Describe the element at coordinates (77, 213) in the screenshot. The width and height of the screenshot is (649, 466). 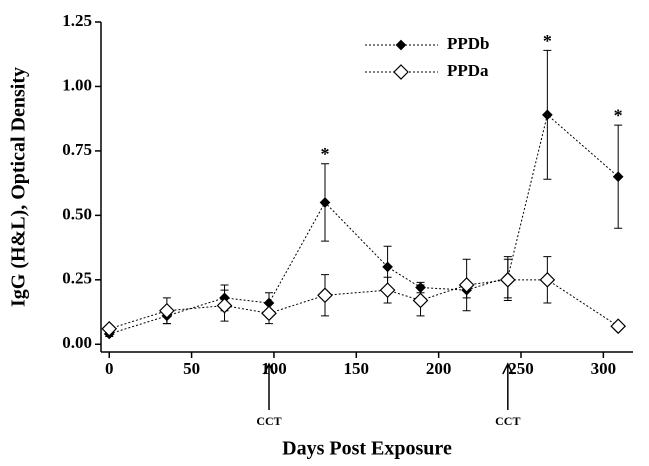
I see `y-tick-label: 0.50` at that location.